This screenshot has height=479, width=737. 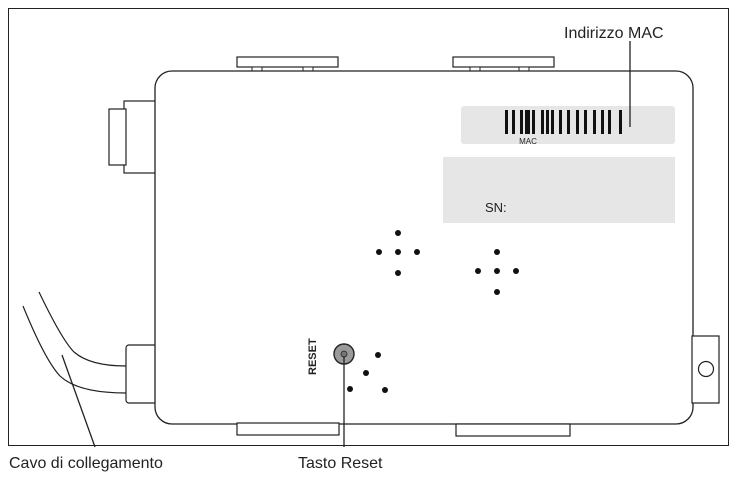 I want to click on mac-small-label: MAC, so click(x=528, y=141).